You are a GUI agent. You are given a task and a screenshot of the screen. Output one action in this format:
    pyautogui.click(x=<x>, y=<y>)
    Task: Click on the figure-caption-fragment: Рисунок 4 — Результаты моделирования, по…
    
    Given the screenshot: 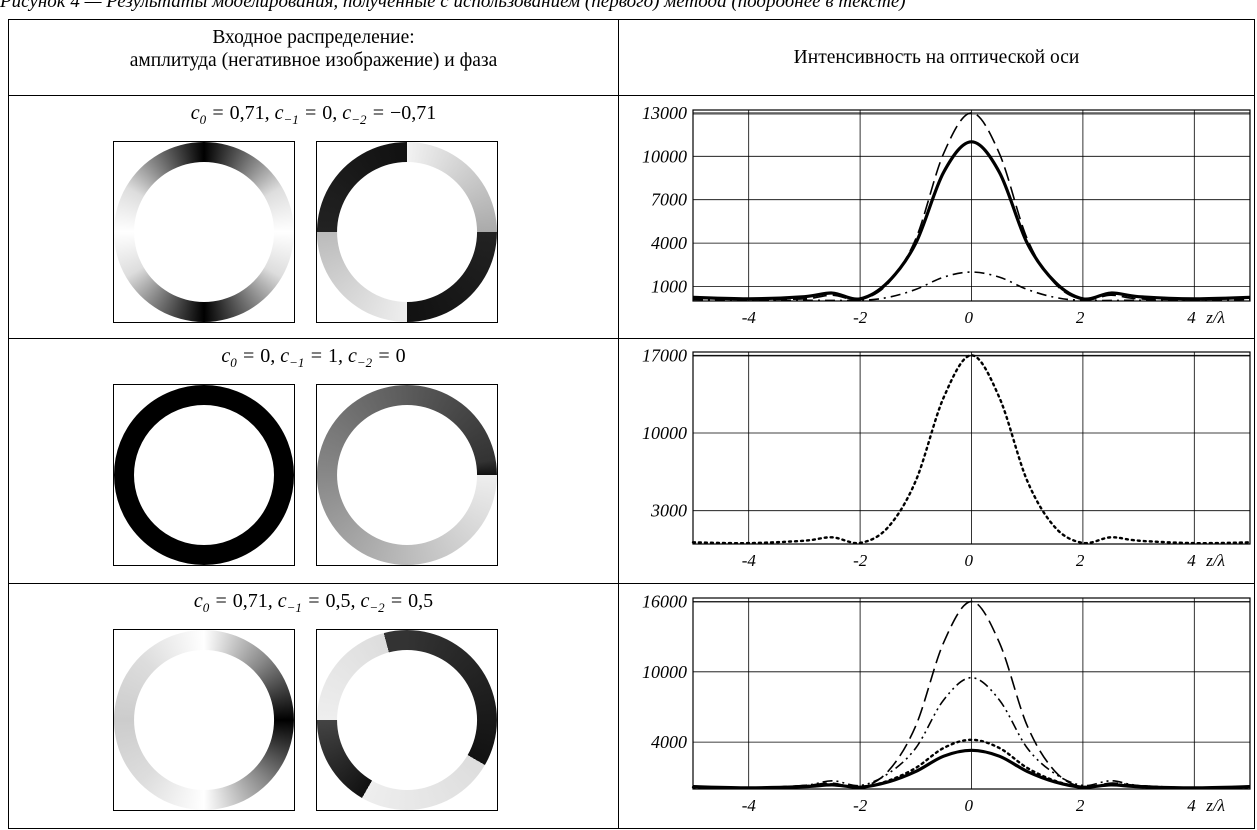 What is the action you would take?
    pyautogui.click(x=453, y=5)
    